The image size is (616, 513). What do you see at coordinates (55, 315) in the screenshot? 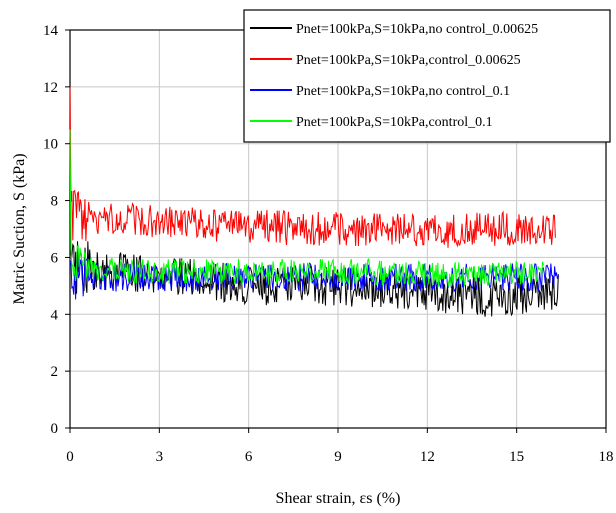
I see `y-tick-label: 4` at bounding box center [55, 315].